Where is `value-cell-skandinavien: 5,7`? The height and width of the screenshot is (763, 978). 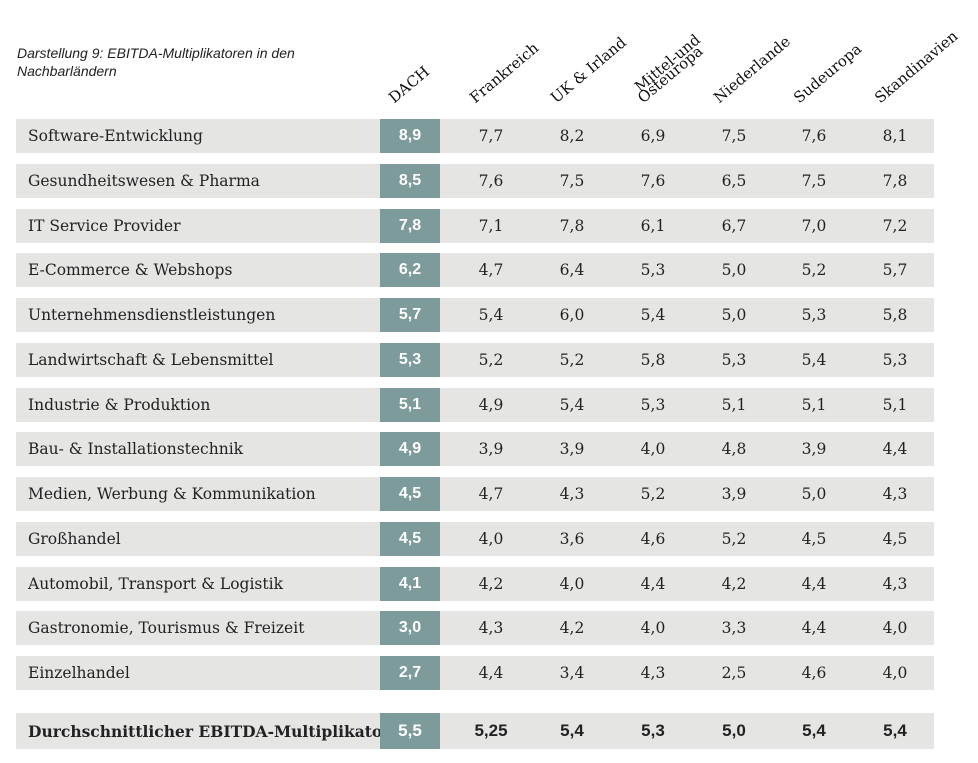
value-cell-skandinavien: 5,7 is located at coordinates (895, 270).